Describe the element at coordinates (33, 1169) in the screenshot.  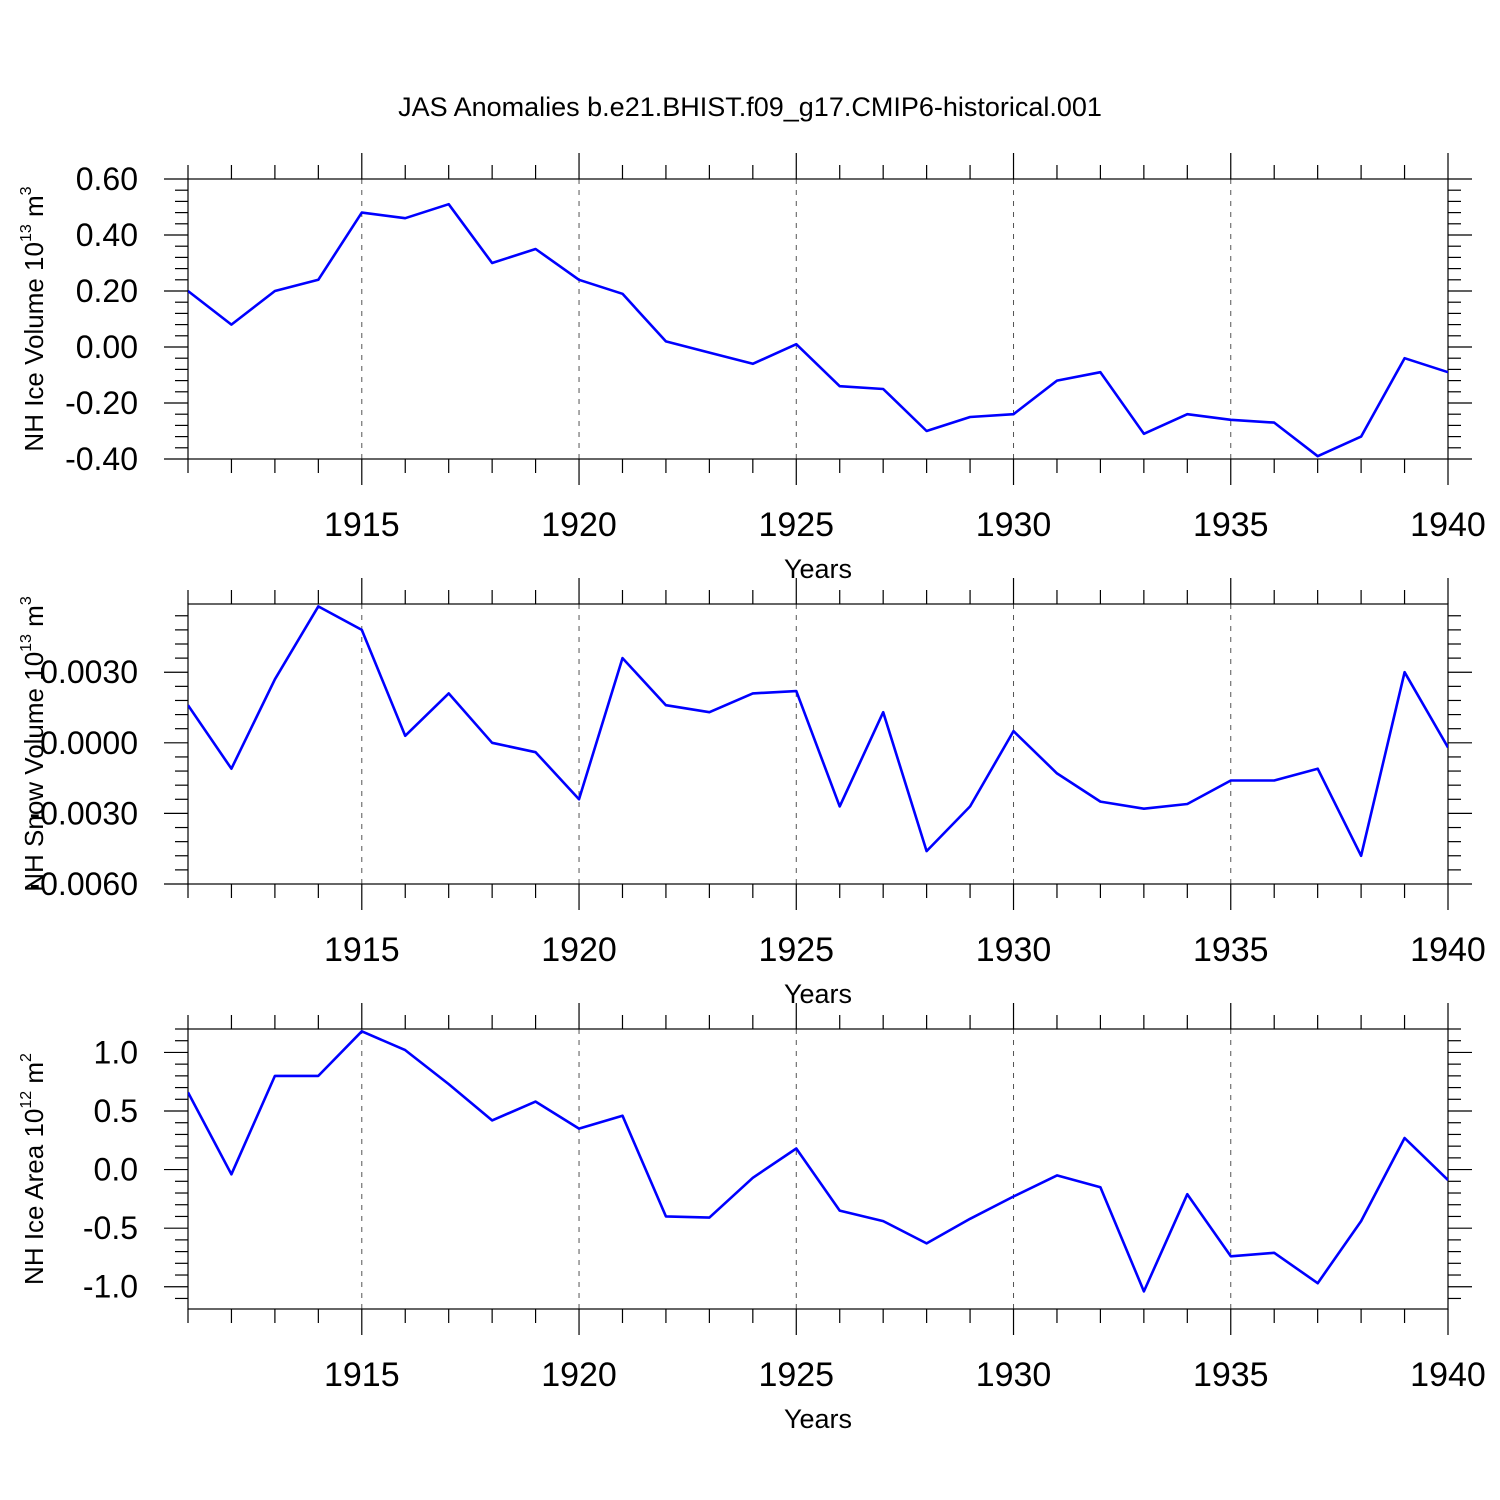
I see `y-axis-label: NH Ice Area 1012 m2` at that location.